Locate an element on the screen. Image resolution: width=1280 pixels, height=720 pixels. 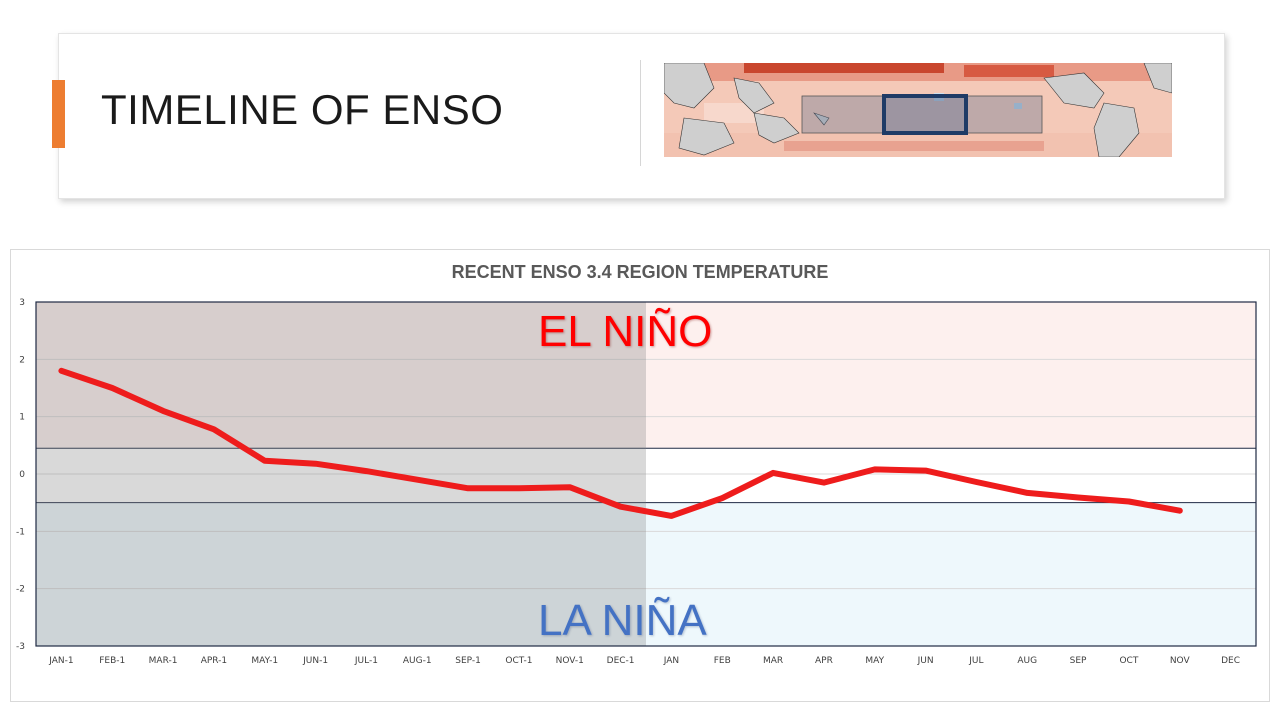
la-nina-label: LA NIÑA is located at coordinates (622, 620).